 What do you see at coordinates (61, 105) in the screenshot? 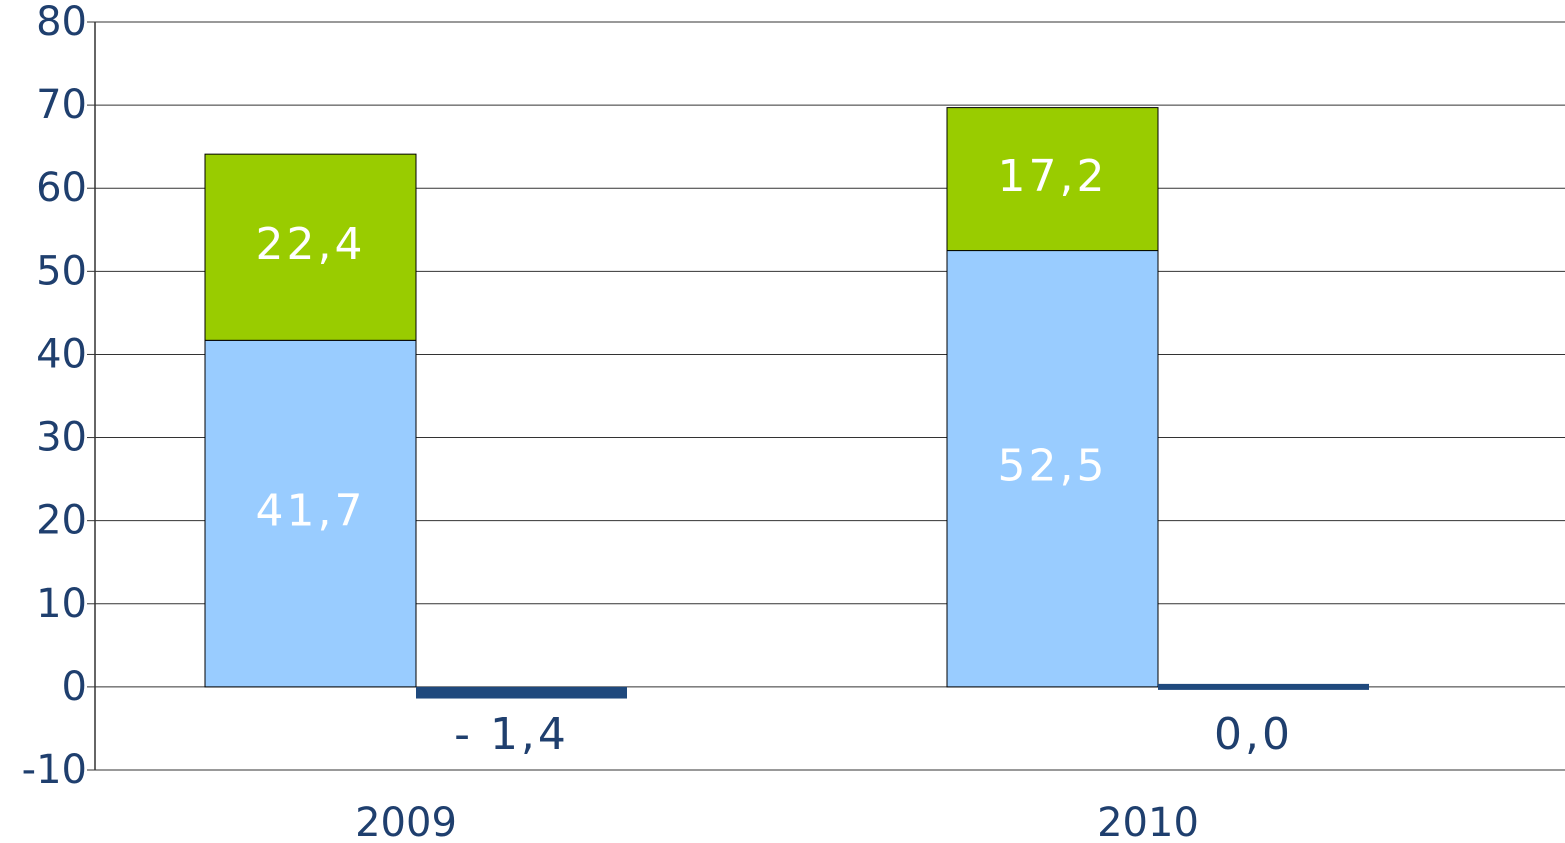
I see `y-tick-label: 70` at bounding box center [61, 105].